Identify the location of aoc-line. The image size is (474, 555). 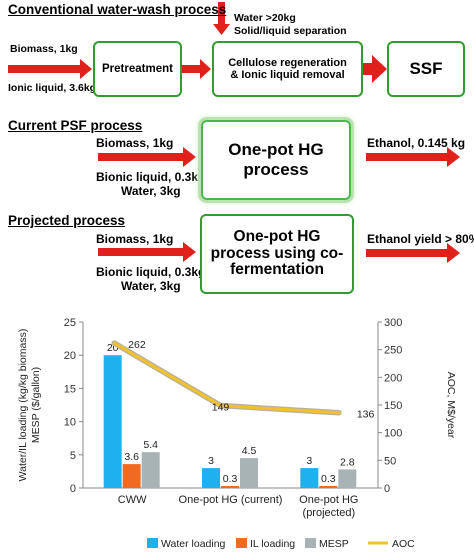
(226, 378).